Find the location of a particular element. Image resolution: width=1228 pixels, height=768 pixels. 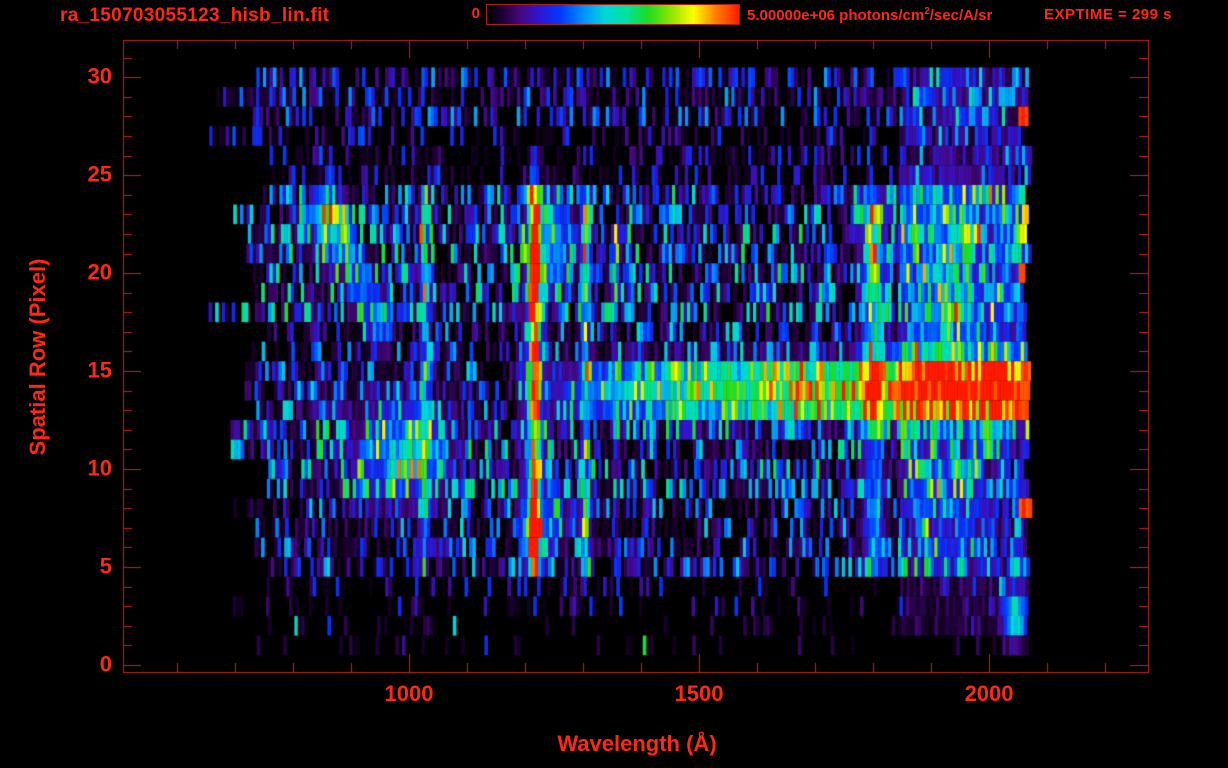

y-tick-label: 15 is located at coordinates (99, 370).